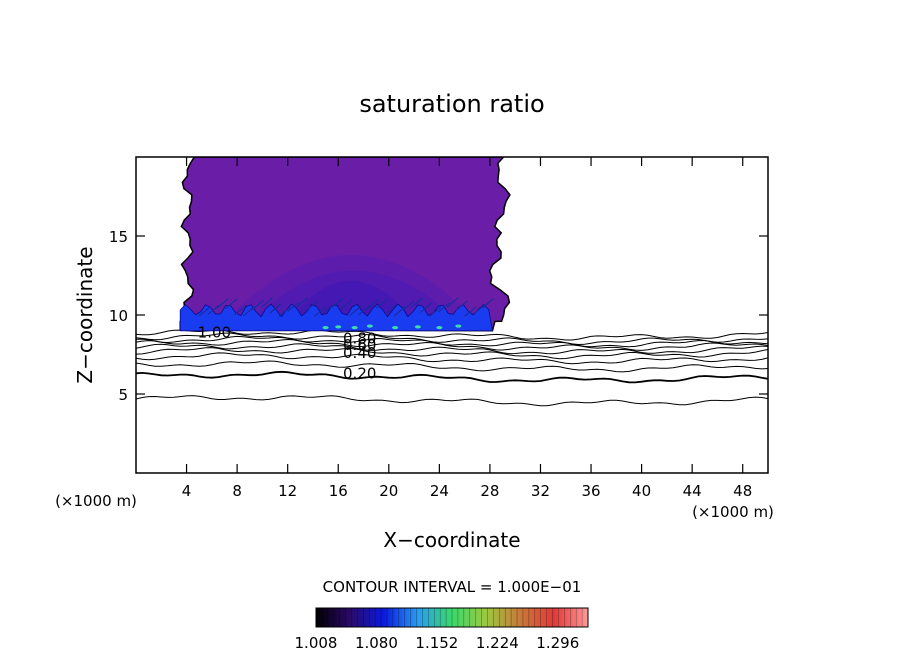  Describe the element at coordinates (345, 244) in the screenshot. I see `supersaturated-plume` at that location.